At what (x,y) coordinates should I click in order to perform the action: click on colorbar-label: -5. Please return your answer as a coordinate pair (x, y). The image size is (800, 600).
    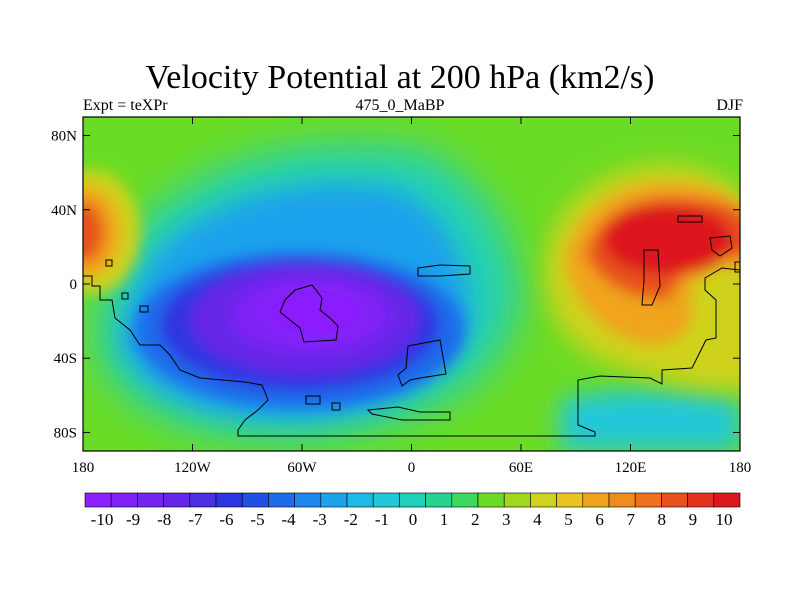
    Looking at the image, I should click on (257, 519).